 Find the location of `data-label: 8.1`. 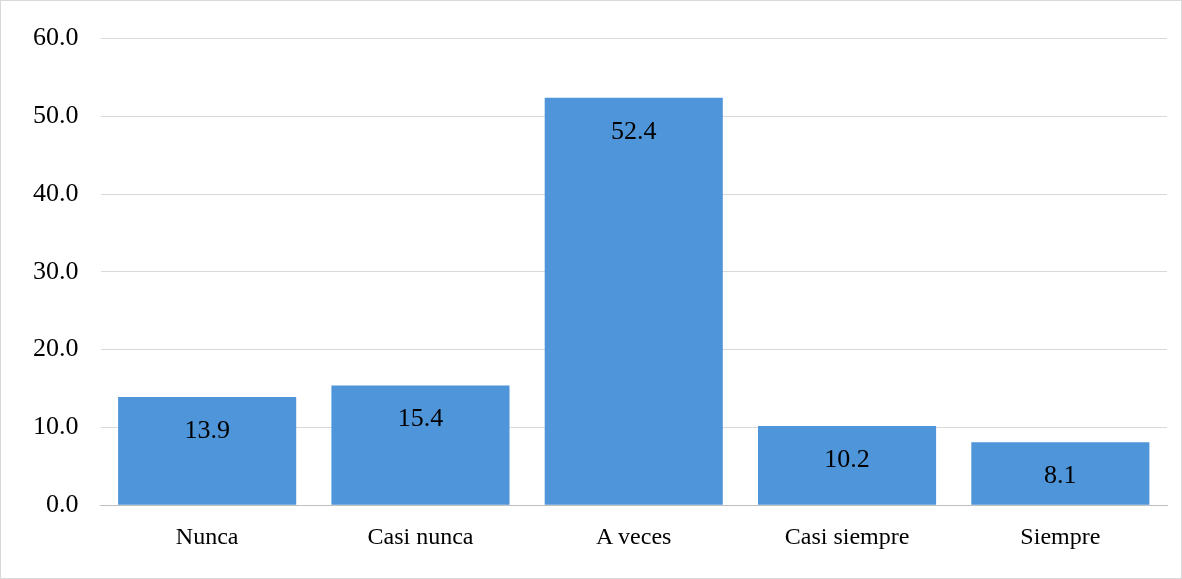

data-label: 8.1 is located at coordinates (1060, 475).